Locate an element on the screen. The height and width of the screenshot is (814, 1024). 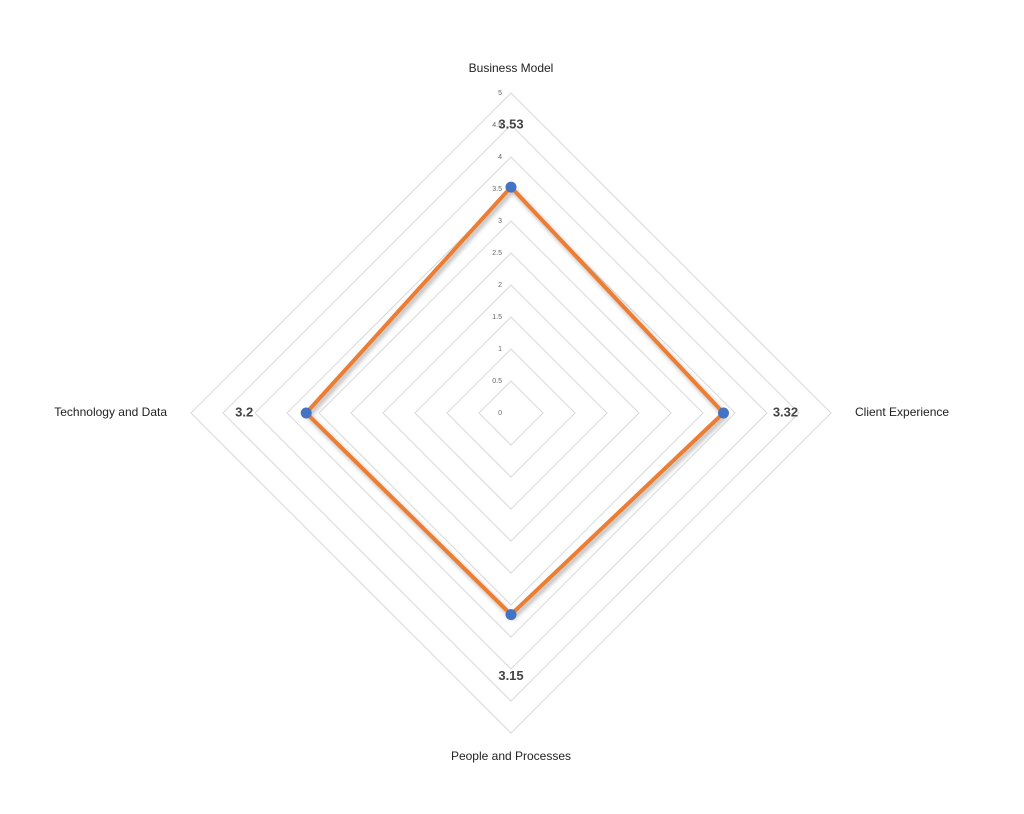
r-tick-label: 4.5 is located at coordinates (497, 125).